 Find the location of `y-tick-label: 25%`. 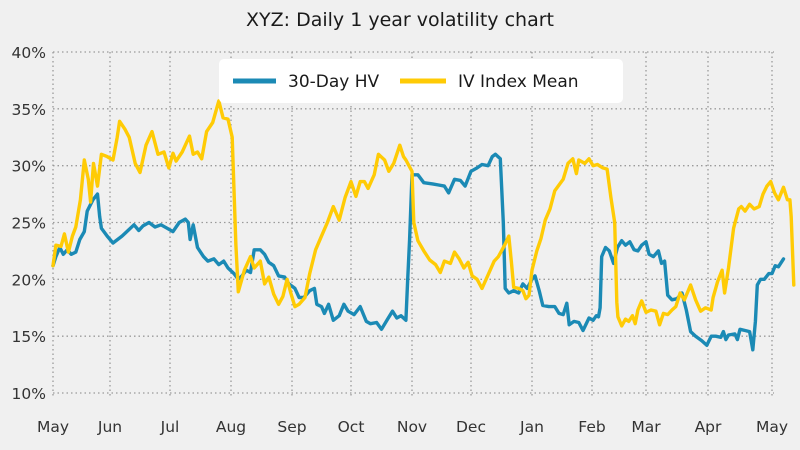

y-tick-label: 25% is located at coordinates (29, 224).